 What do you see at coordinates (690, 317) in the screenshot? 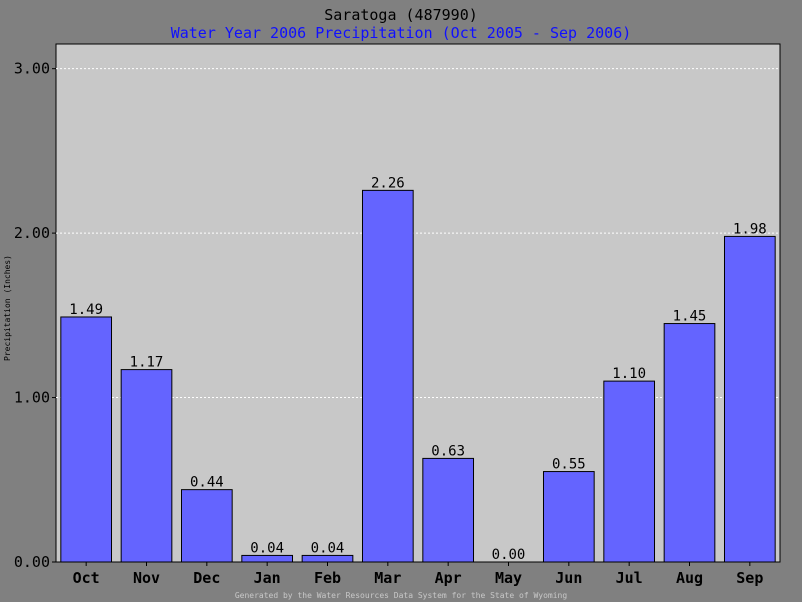
I see `data-label-aug: 1.45` at bounding box center [690, 317].